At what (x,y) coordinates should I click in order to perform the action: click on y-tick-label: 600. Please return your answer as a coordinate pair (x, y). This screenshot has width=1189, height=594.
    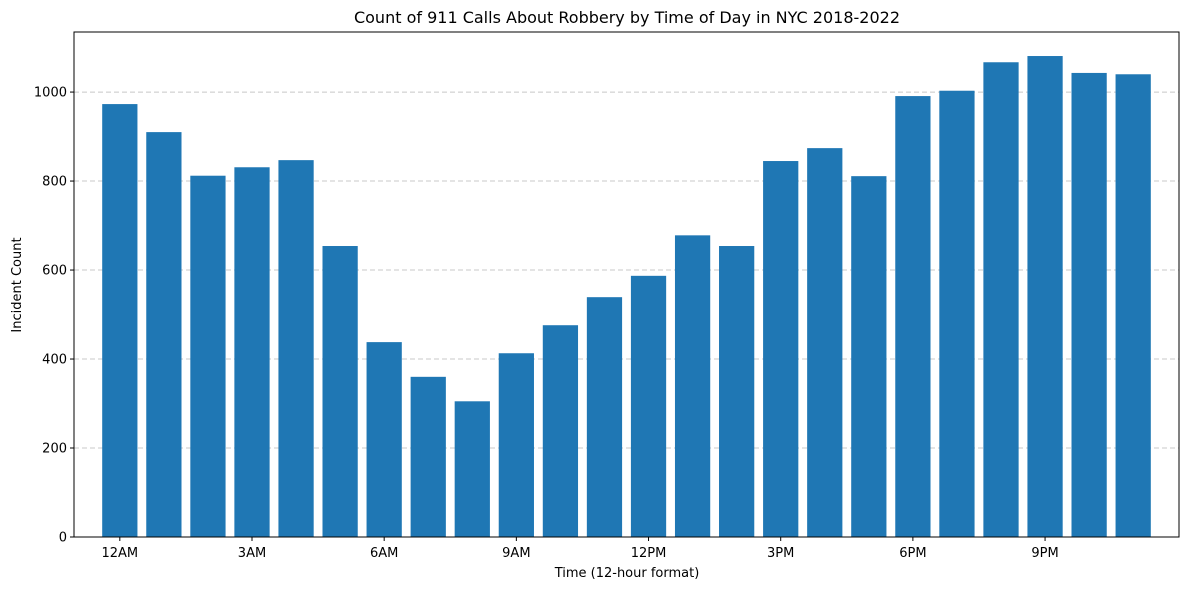
    Looking at the image, I should click on (54, 271).